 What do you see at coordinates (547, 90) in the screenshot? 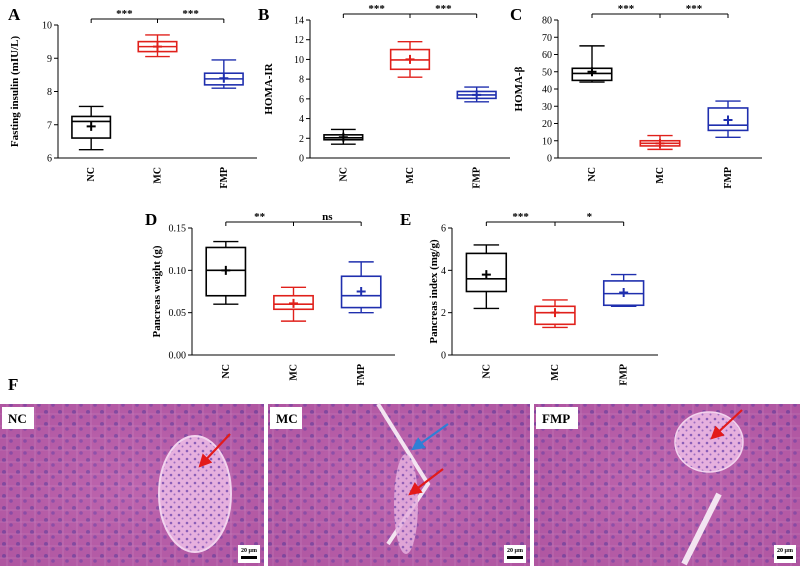
I see `y-tick-label: 40` at bounding box center [547, 90].